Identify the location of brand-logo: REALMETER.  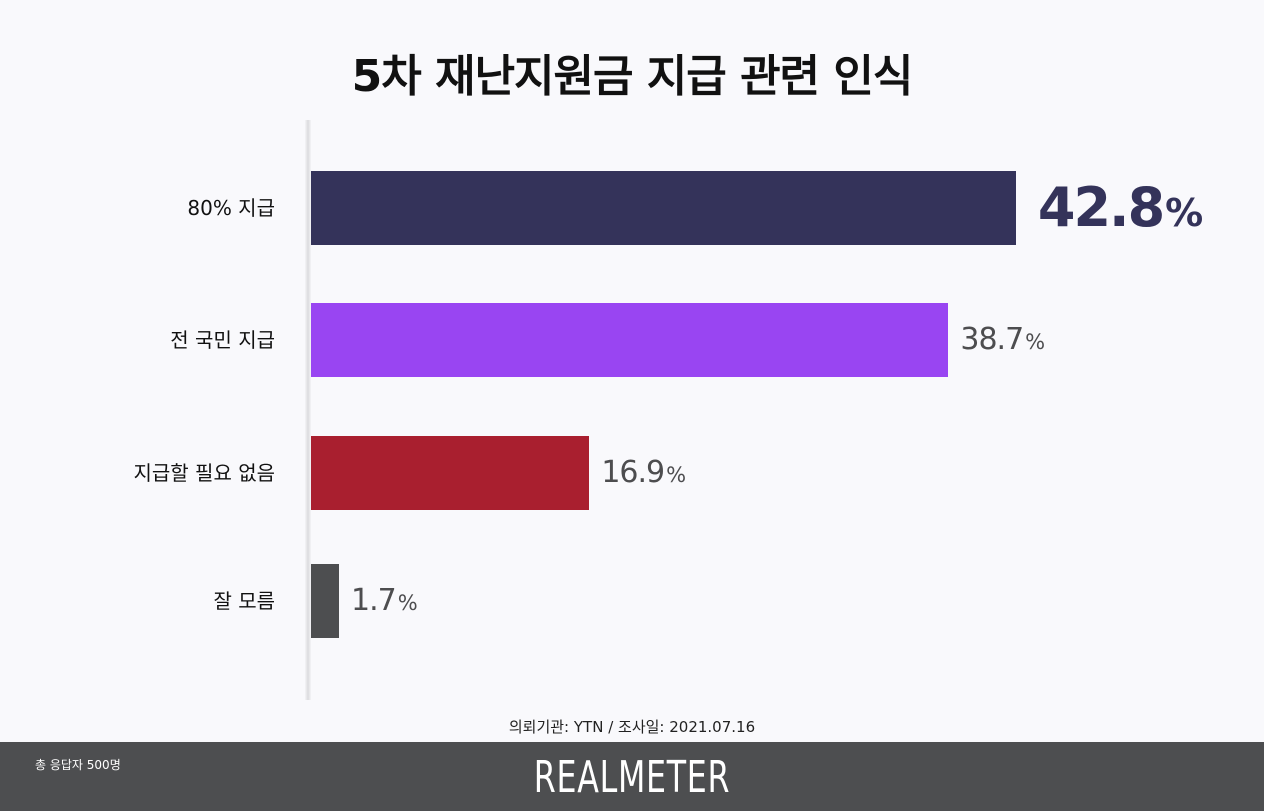
(632, 777).